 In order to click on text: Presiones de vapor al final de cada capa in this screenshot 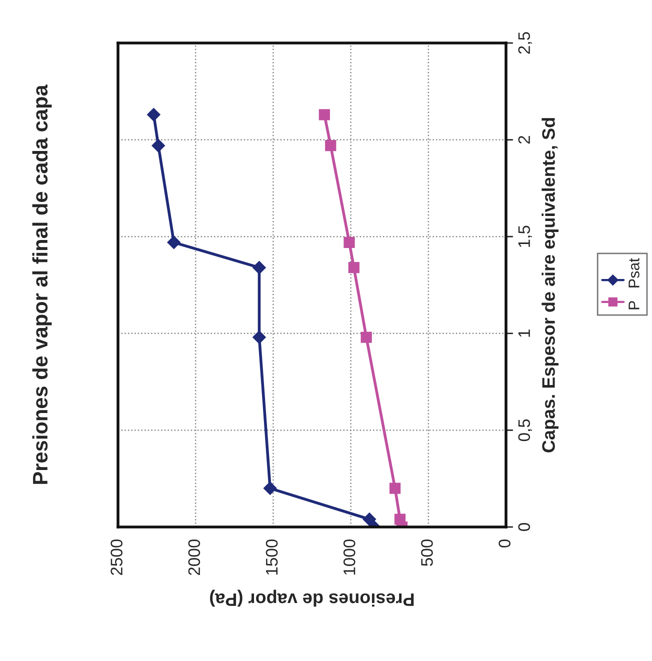, I will do `click(42, 284)`.